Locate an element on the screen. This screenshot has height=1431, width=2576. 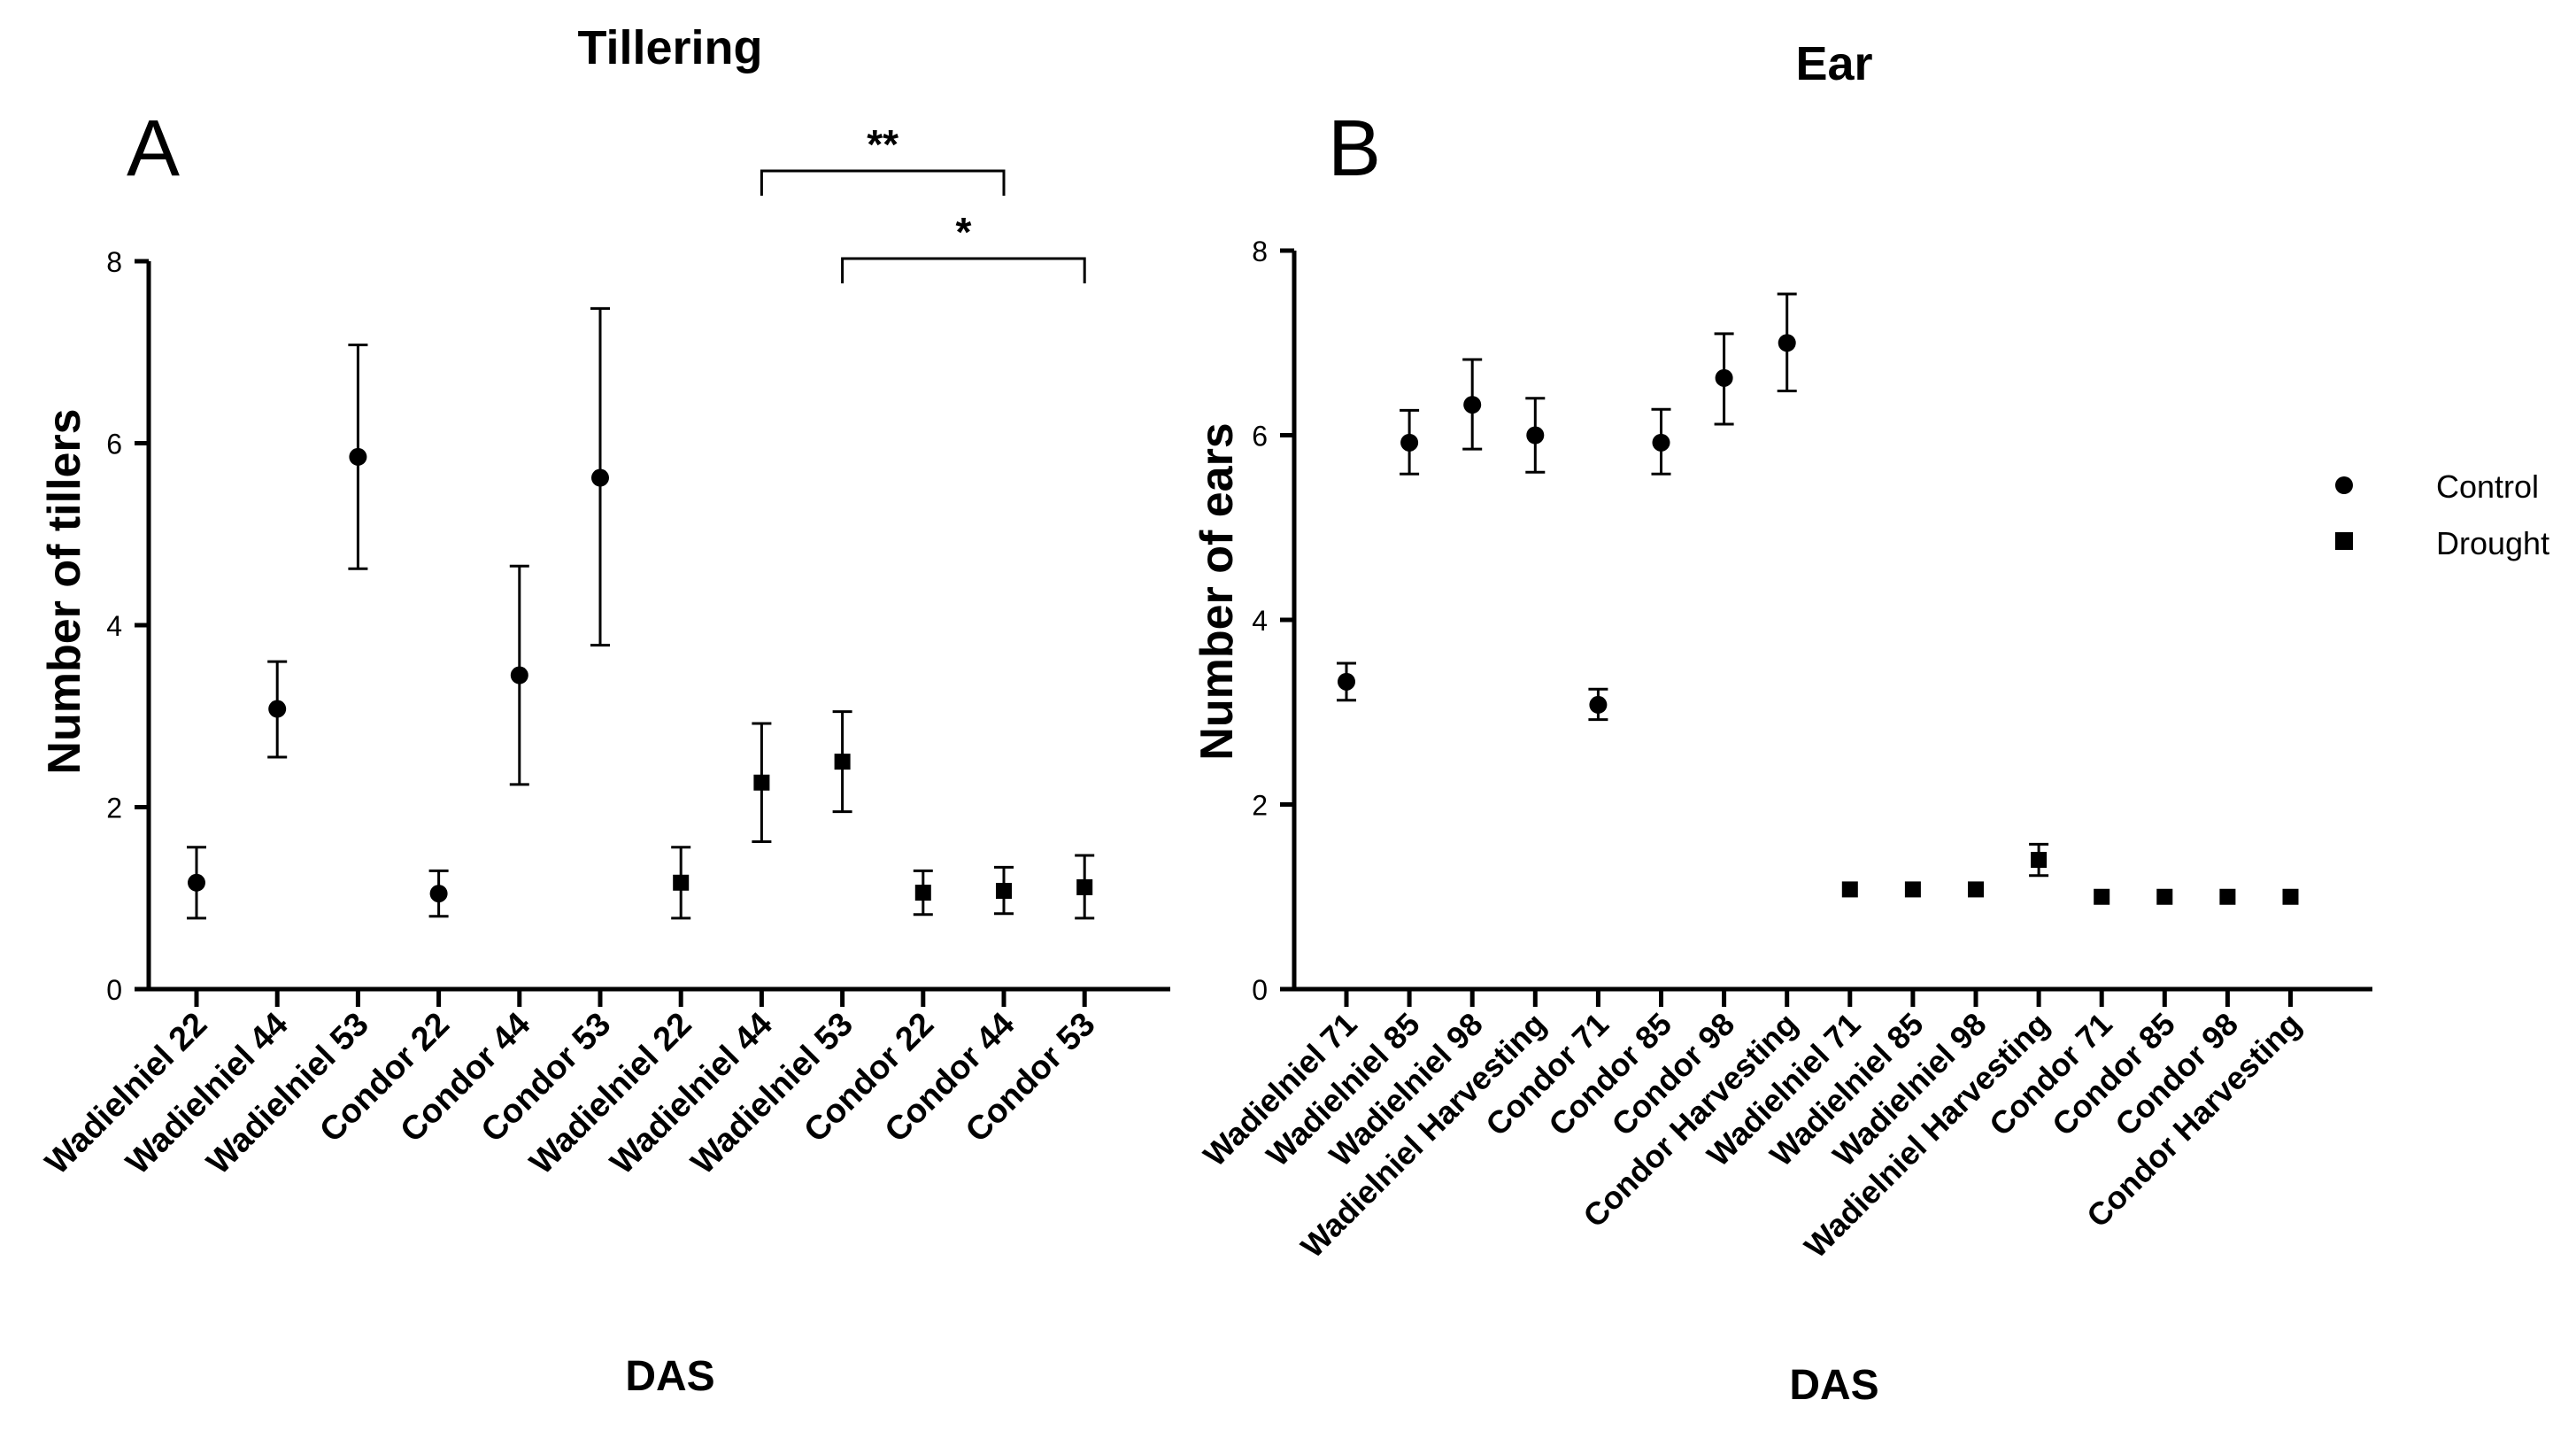
chart-b-y-tick-label: 6 is located at coordinates (1260, 437).